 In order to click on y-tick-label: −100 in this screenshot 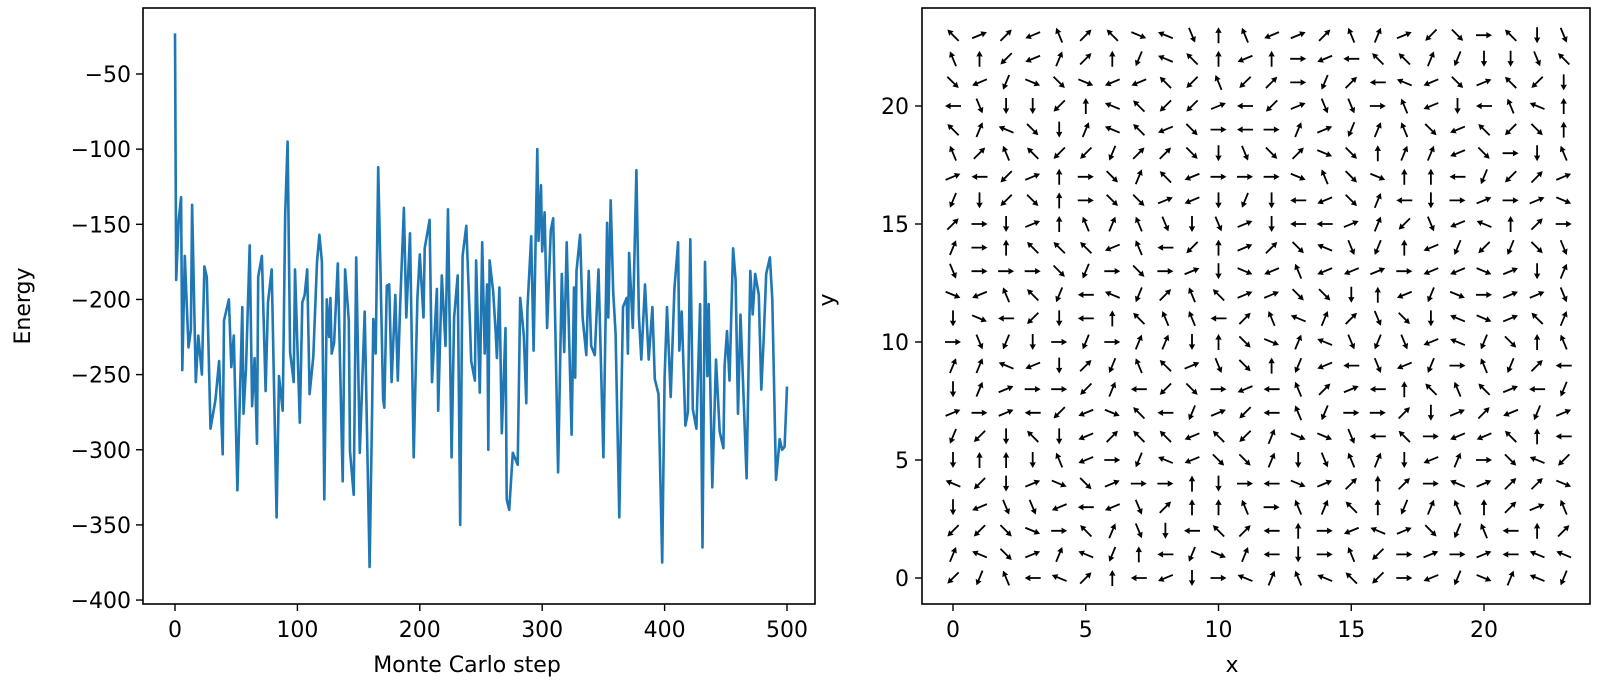, I will do `click(101, 150)`.